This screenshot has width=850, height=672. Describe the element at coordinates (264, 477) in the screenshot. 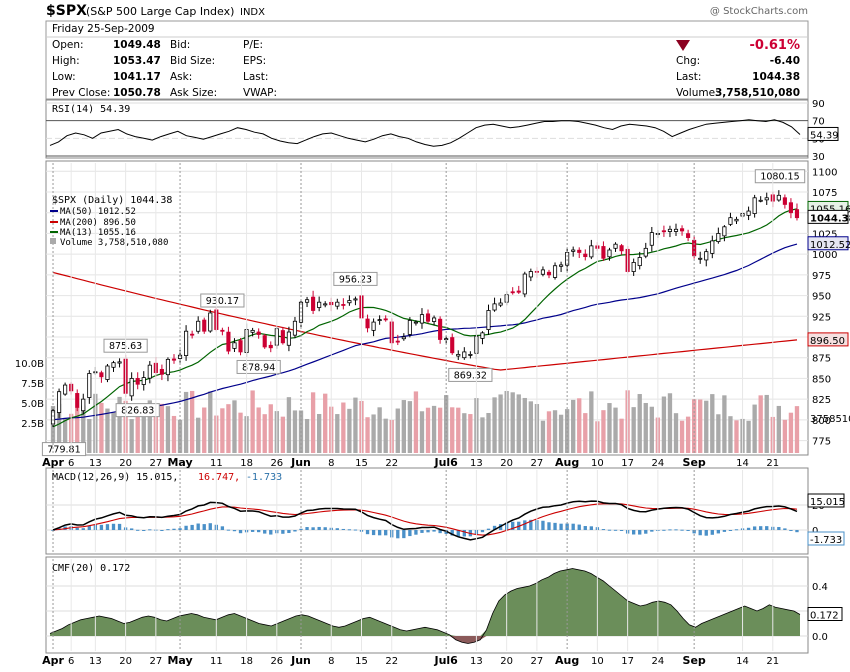

I see `macd-hist-legend: -1.733` at that location.